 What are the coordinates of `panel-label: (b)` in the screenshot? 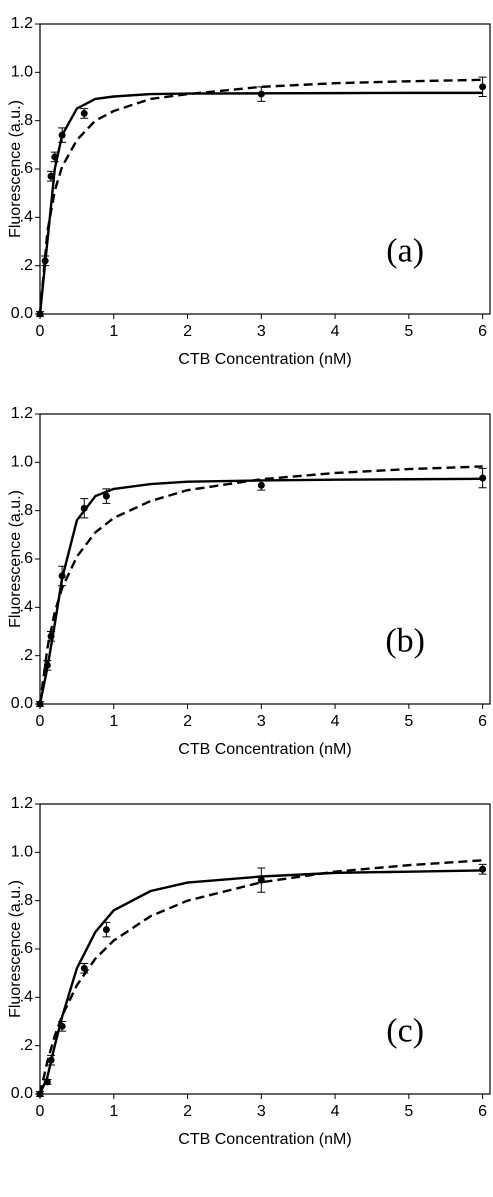 It's located at (405, 640).